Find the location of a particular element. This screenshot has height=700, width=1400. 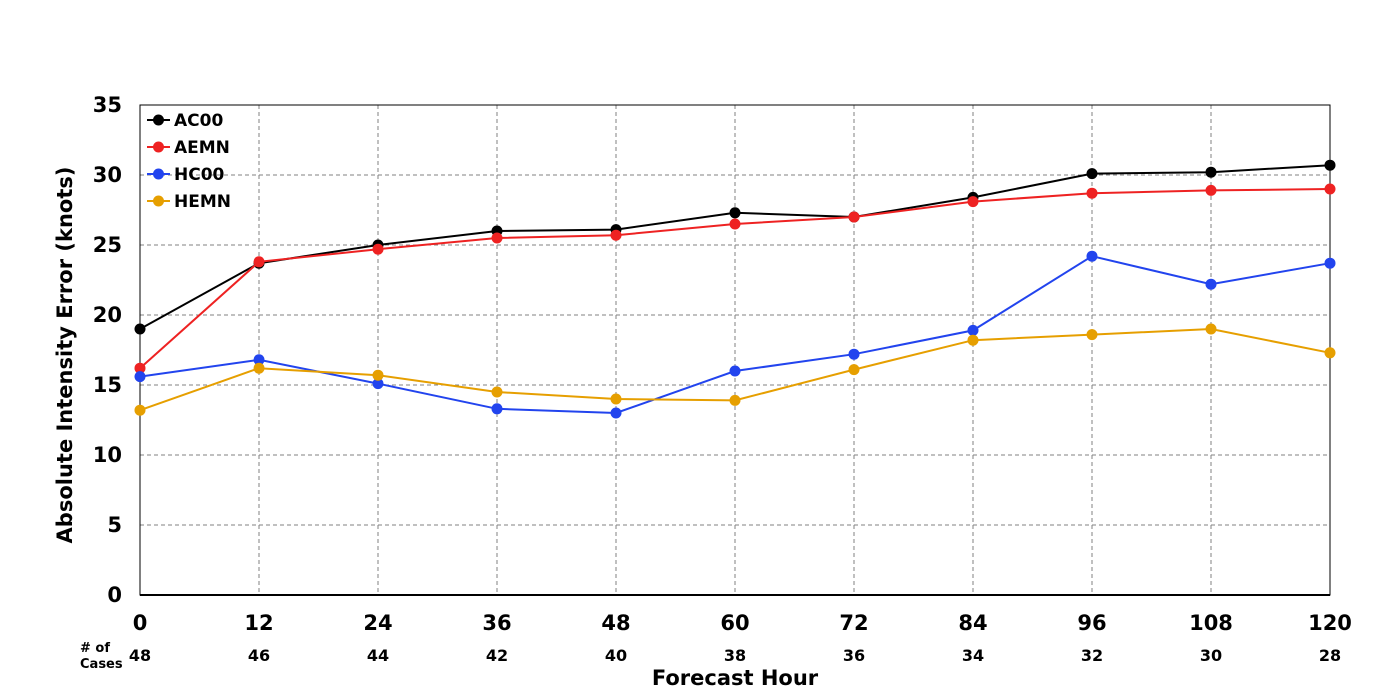

case-count-label: 42 is located at coordinates (497, 655).